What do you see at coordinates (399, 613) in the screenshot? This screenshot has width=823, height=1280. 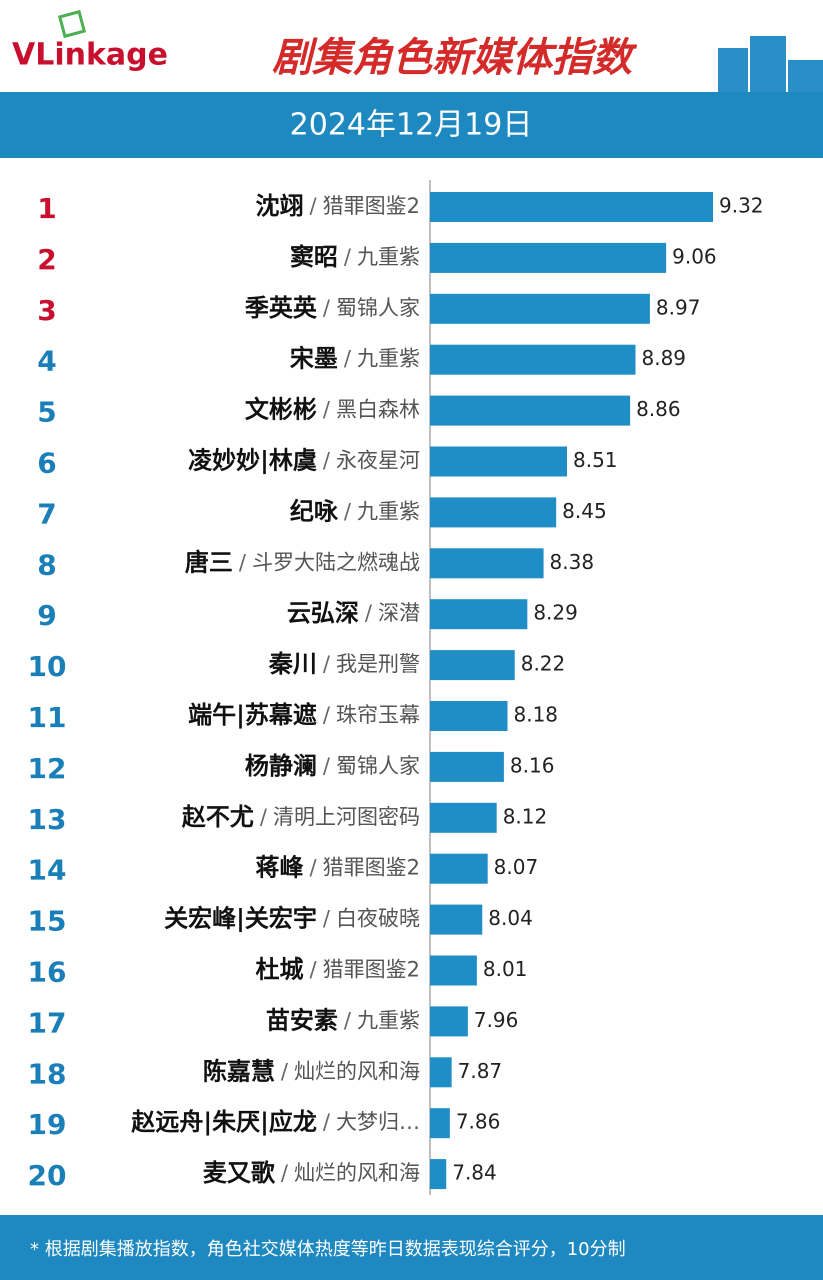 I see `show-name: 深潜` at bounding box center [399, 613].